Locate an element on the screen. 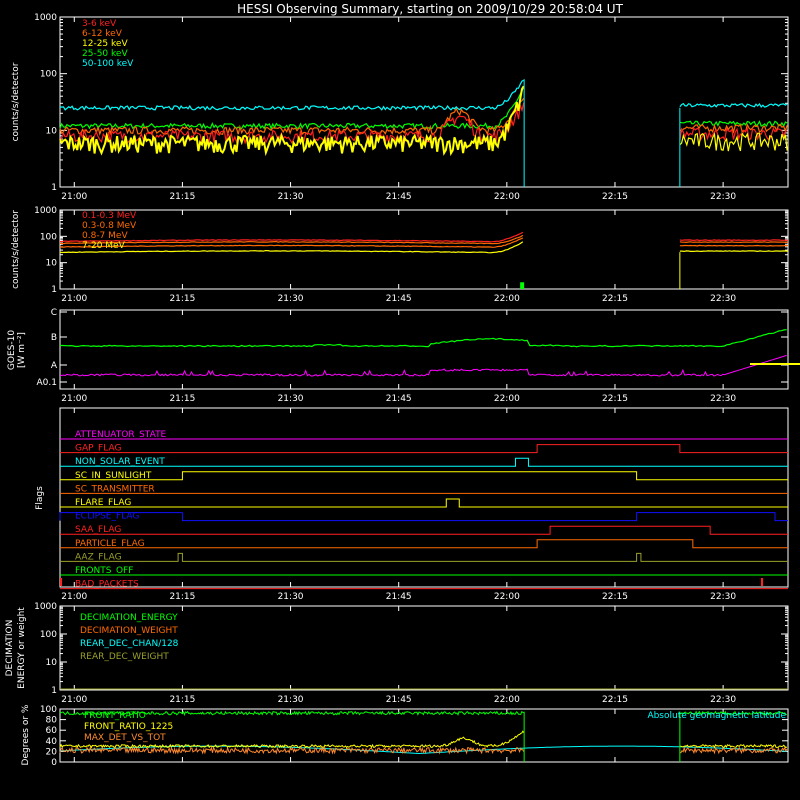  y-tick-label-ratio: 100 is located at coordinates (48, 710).